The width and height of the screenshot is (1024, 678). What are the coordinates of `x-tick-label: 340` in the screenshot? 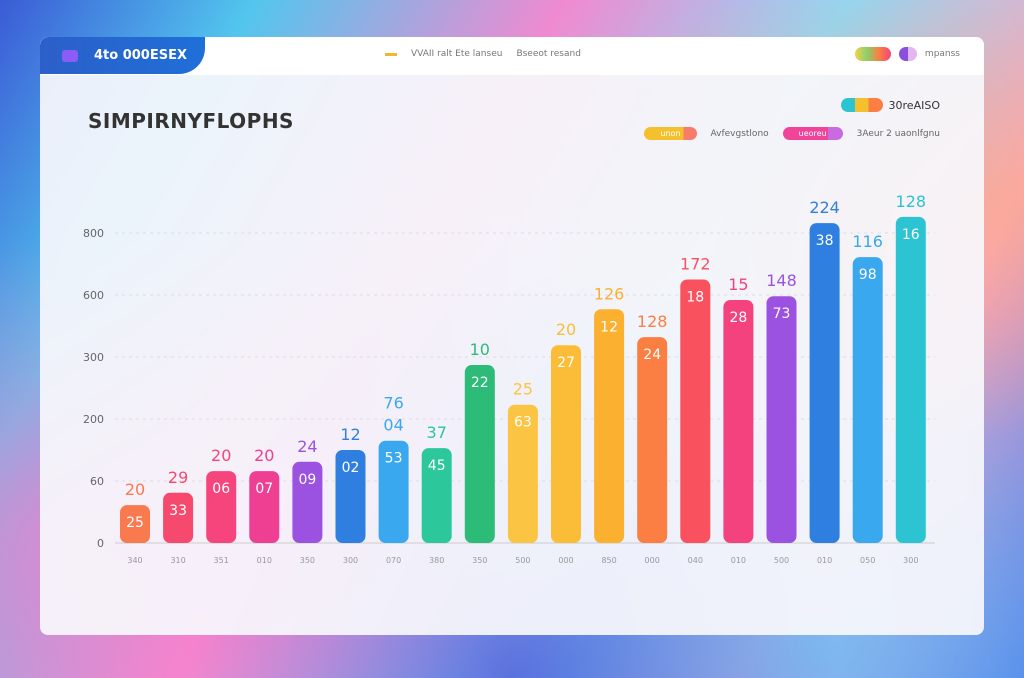 It's located at (134, 560).